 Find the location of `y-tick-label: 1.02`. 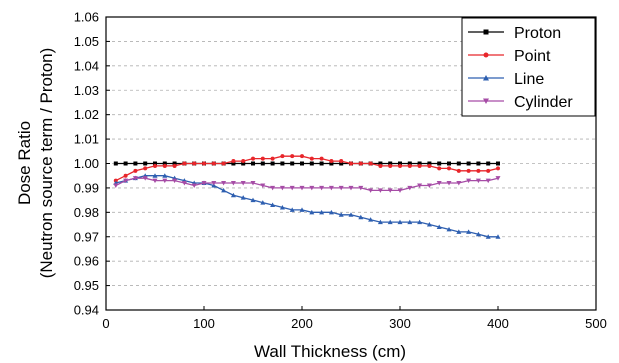

y-tick-label: 1.02 is located at coordinates (86, 114).